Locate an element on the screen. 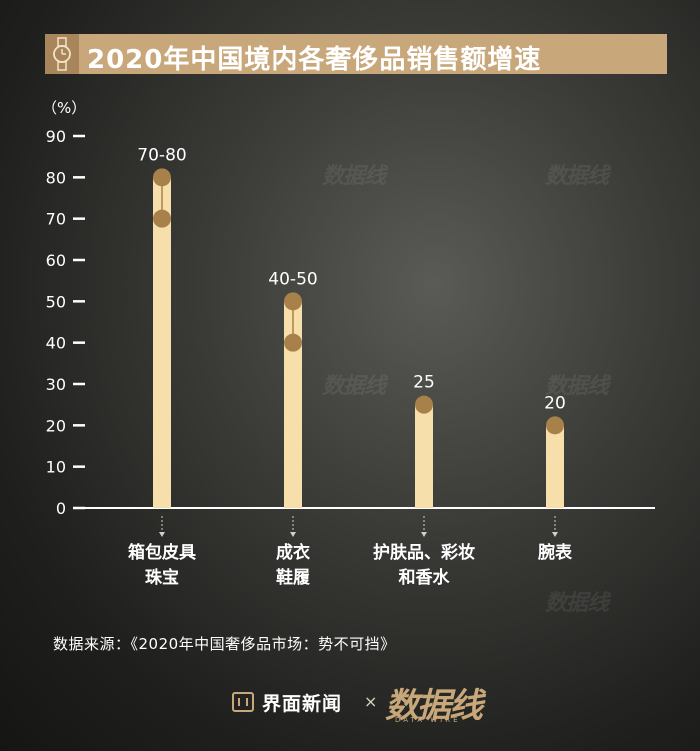 This screenshot has height=751, width=700. data-label: 40-50 is located at coordinates (292, 279).